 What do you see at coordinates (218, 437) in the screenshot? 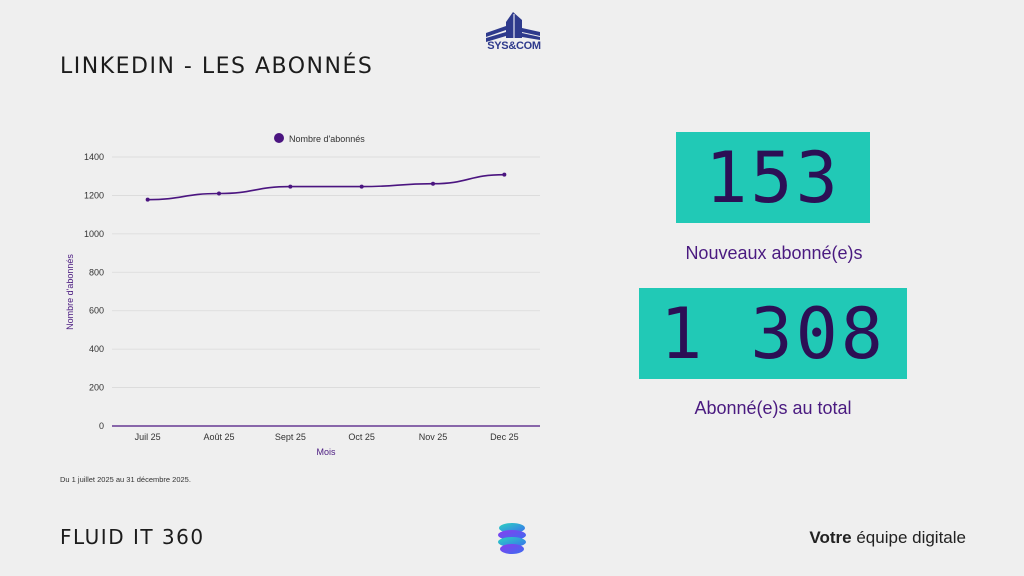
I see `x-tick-label: Août 25` at bounding box center [218, 437].